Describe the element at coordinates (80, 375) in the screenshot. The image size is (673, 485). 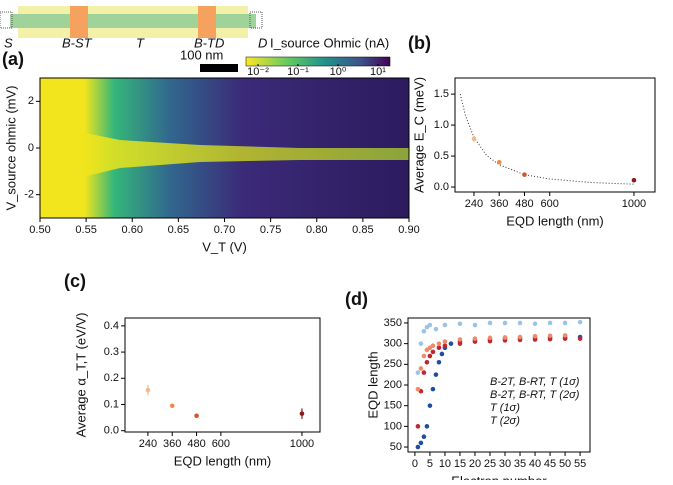
I see `y-axis-label: Average α_T,T (eV/V)` at that location.